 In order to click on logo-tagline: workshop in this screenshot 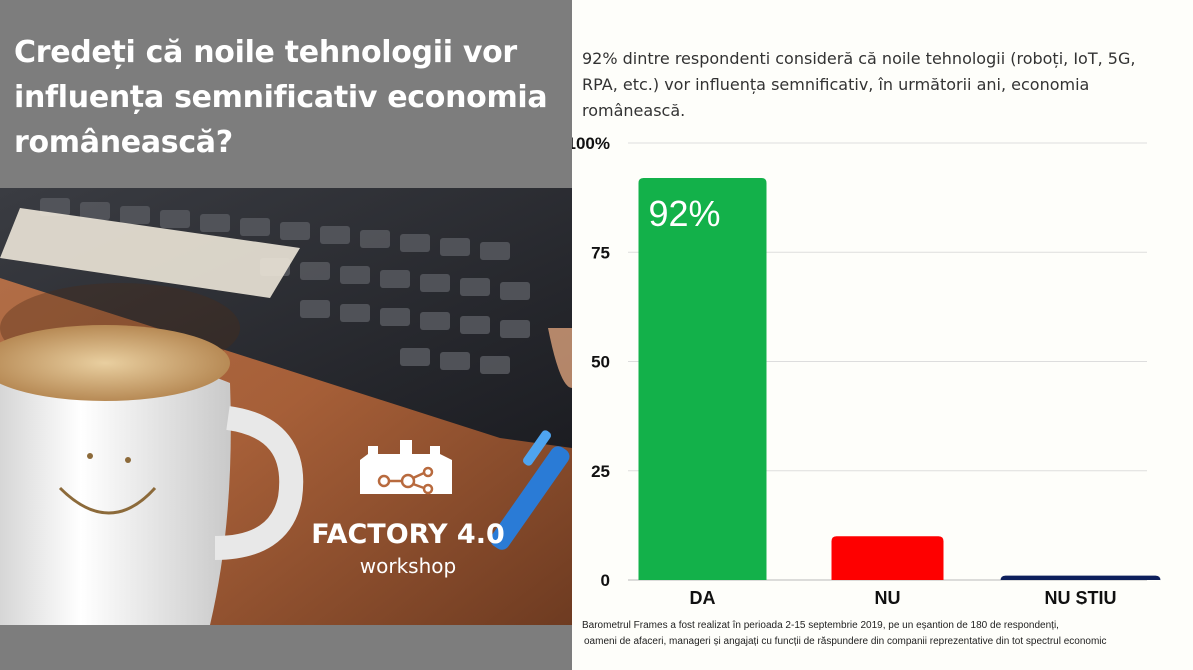, I will do `click(408, 566)`.